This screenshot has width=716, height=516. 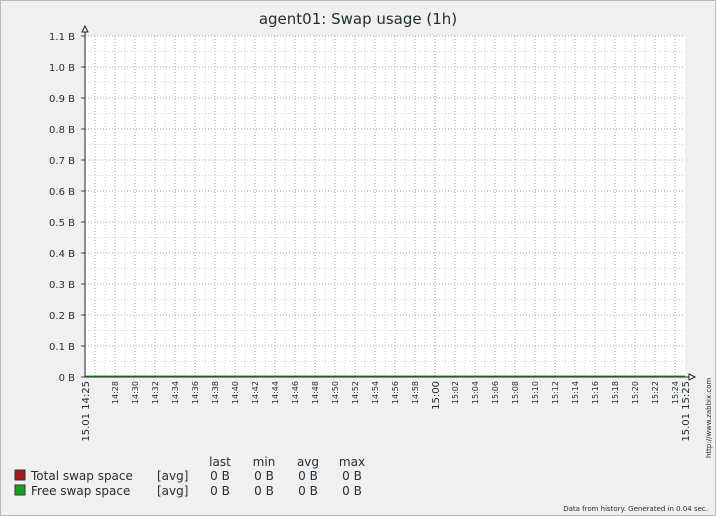 I want to click on x-end-label: 15.01 15:25, so click(x=686, y=411).